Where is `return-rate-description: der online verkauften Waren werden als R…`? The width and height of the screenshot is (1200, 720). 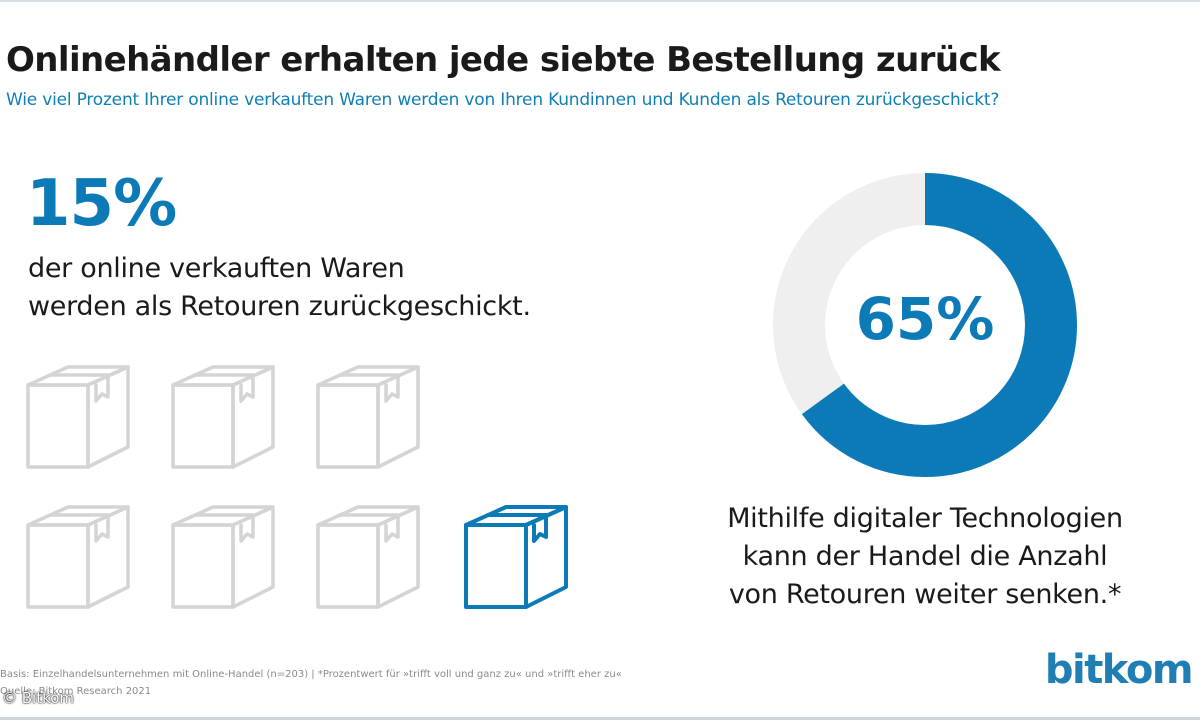
return-rate-description: der online verkauften Waren werden als R… is located at coordinates (279, 288).